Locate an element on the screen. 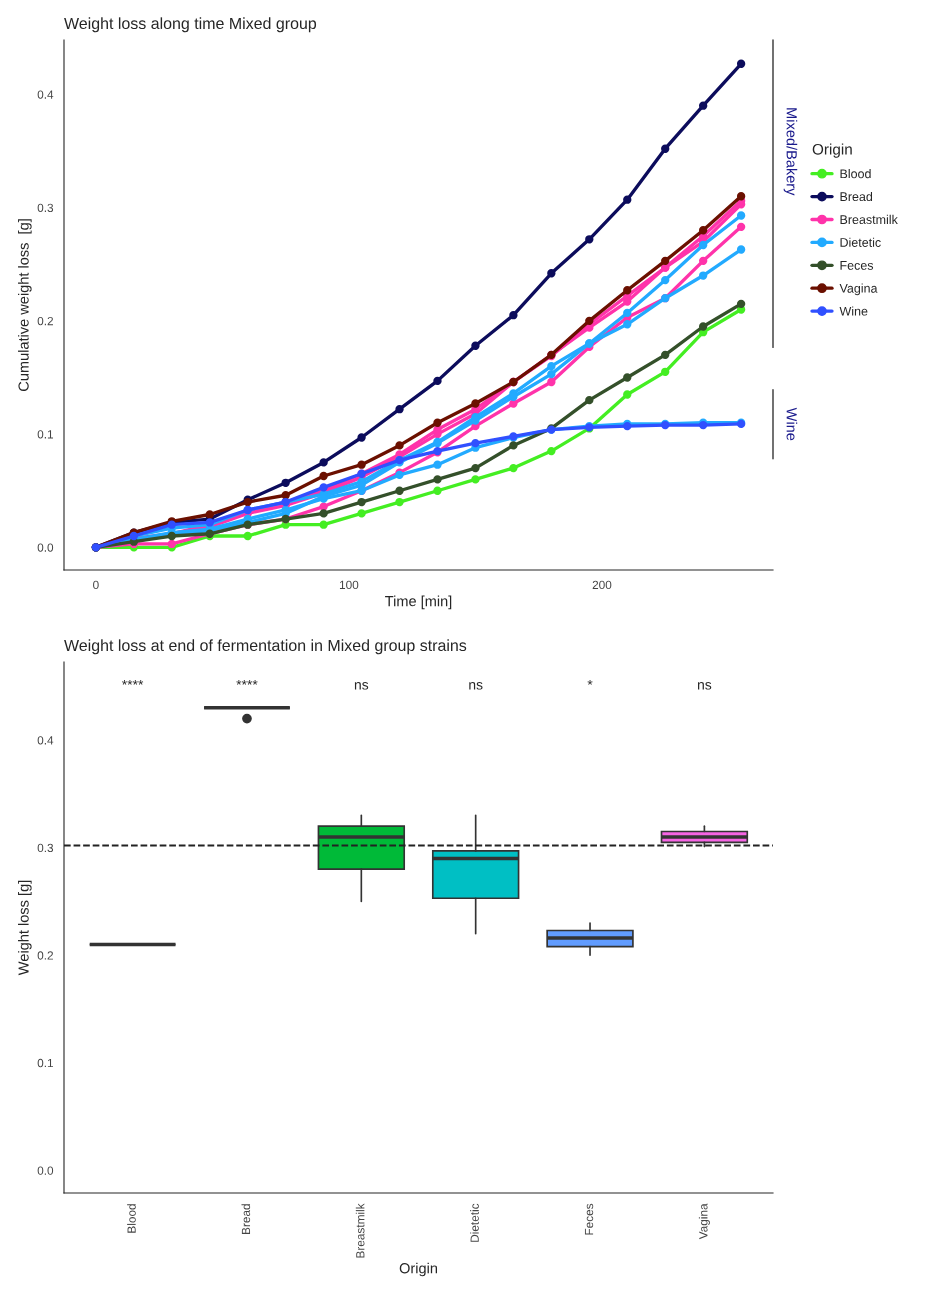 This screenshot has height=1293, width=925. x-axis-title: Origin is located at coordinates (418, 1269).